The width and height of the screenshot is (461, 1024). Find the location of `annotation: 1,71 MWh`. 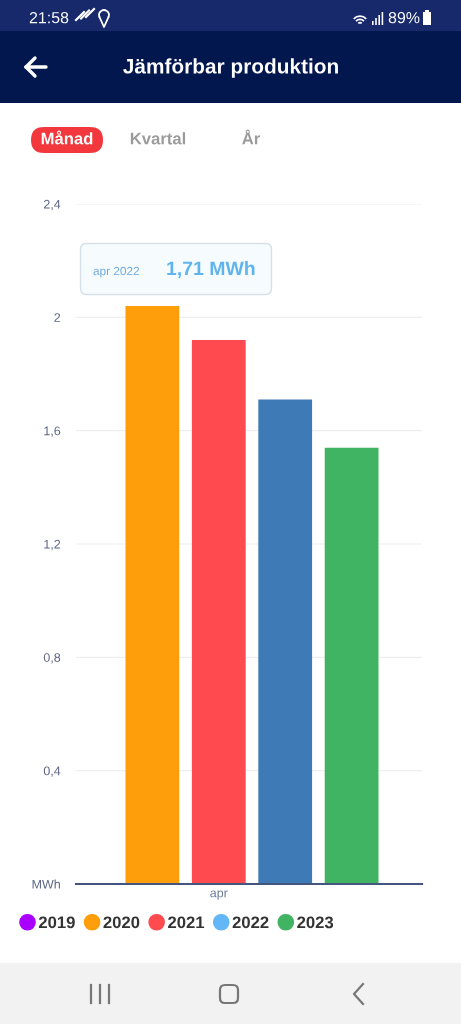

annotation: 1,71 MWh is located at coordinates (211, 269).